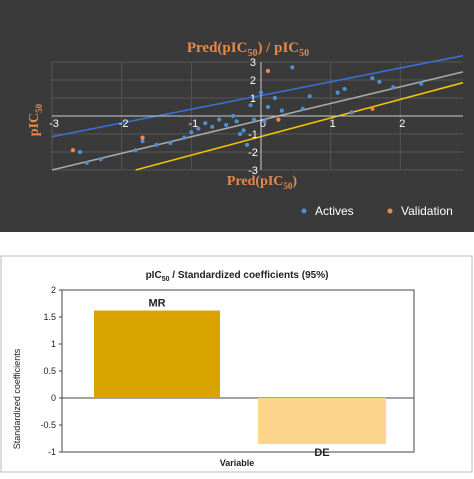  Describe the element at coordinates (237, 463) in the screenshot. I see `bar-x-axis-label: Variable` at that location.